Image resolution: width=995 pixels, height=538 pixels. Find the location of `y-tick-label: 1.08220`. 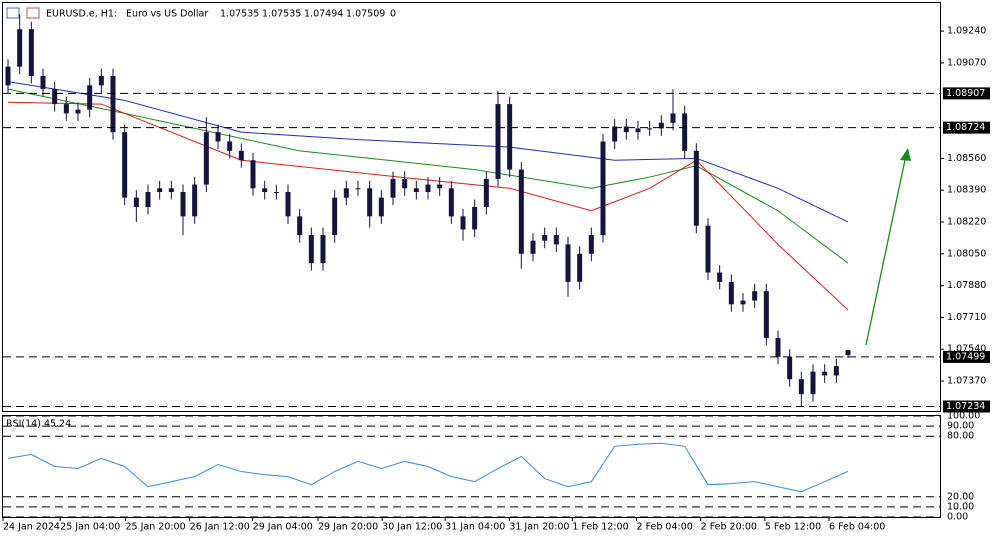

y-tick-label: 1.08220 is located at coordinates (966, 221).